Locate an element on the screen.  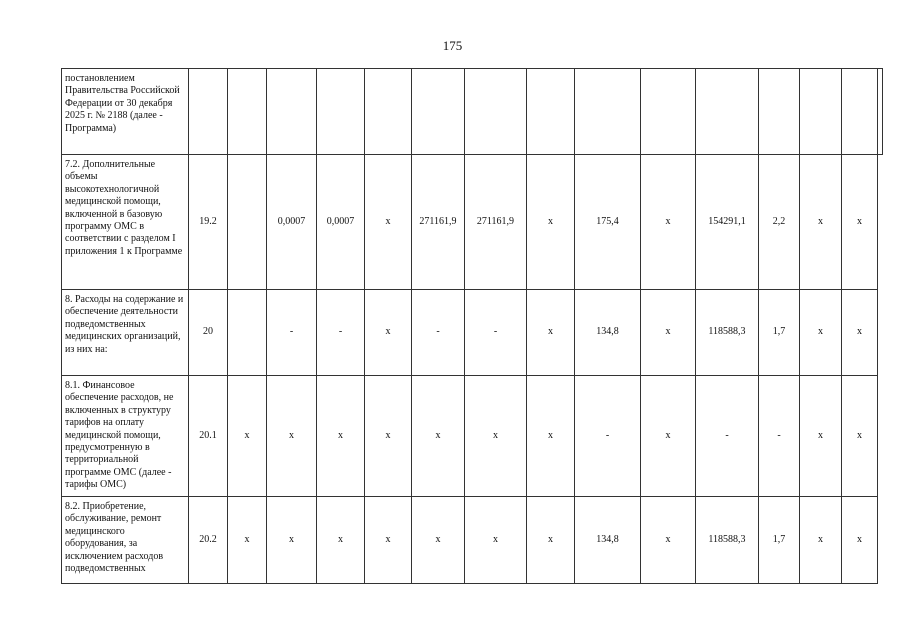
row-number-cell: 20.1 is located at coordinates (208, 436).